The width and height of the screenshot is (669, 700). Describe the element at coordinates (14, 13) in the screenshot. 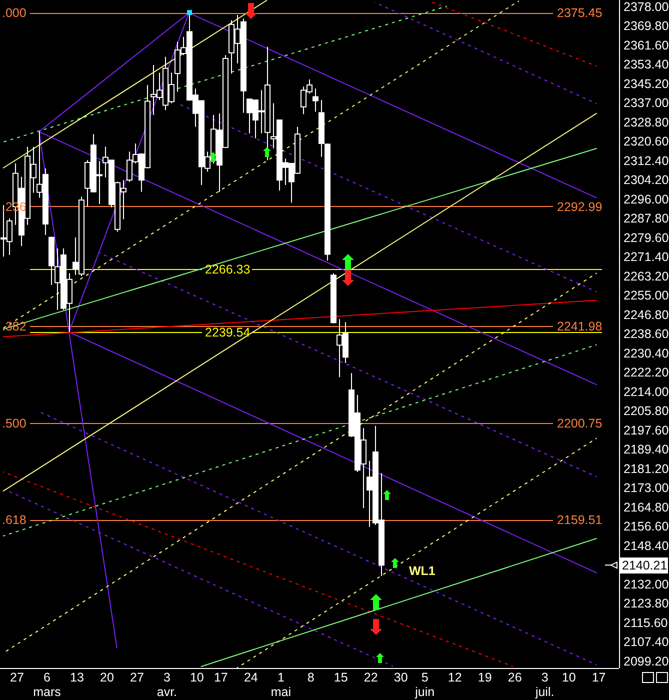

I see `annotation: .000` at that location.